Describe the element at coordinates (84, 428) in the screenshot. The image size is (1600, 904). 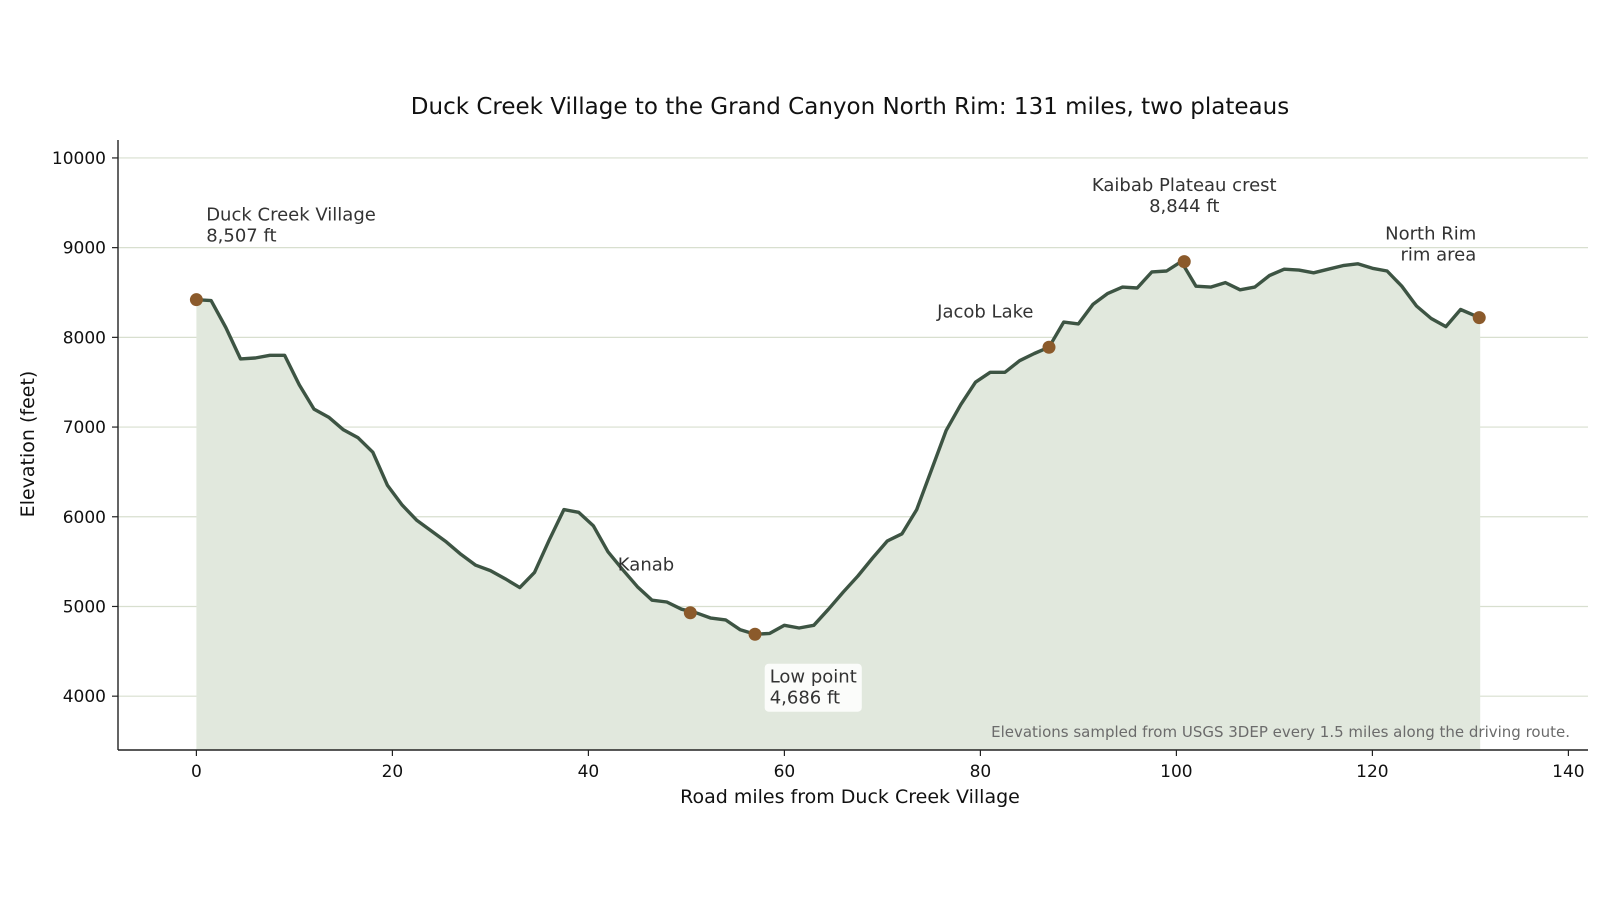
I see `y-tick-label: 7000` at that location.